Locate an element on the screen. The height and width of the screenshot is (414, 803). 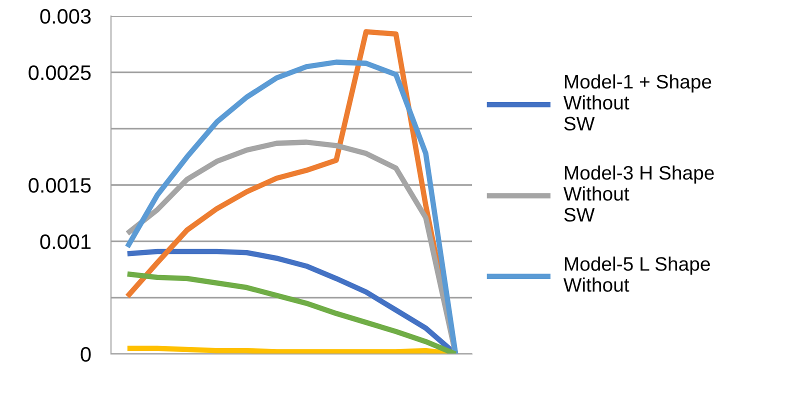
y-tick-label: 0.0025 is located at coordinates (59, 72).